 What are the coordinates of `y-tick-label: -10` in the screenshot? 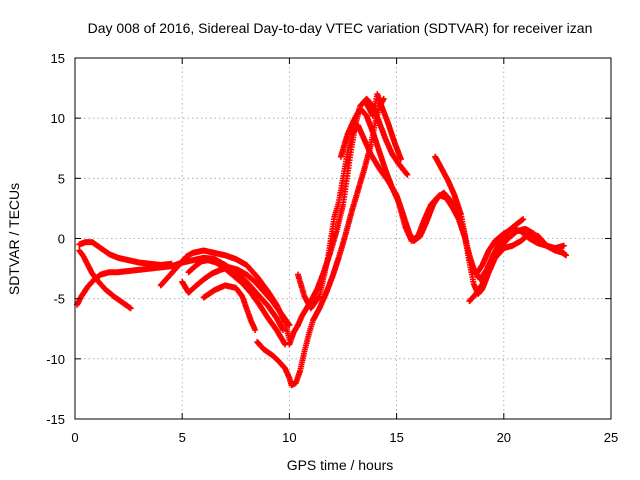 It's located at (55, 359).